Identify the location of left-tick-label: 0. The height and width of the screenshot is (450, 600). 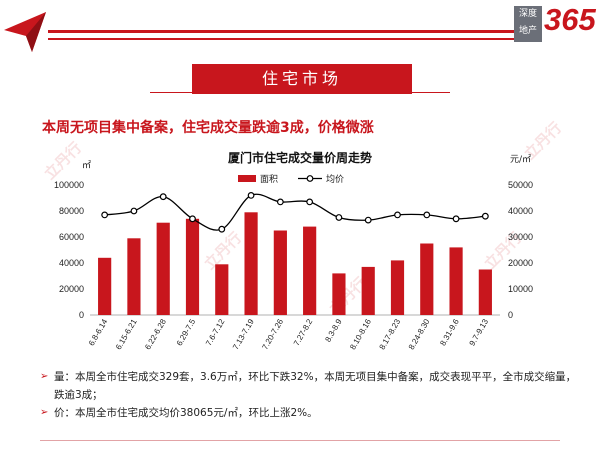
(81, 315).